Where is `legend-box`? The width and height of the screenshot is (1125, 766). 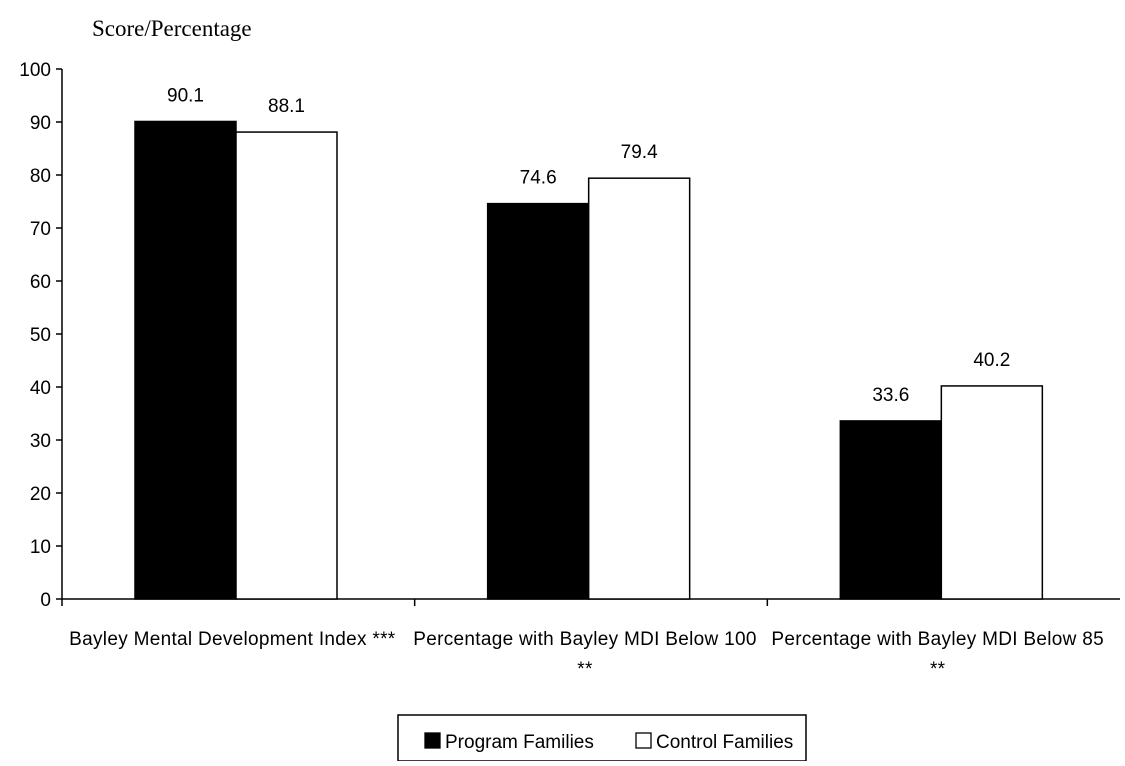 legend-box is located at coordinates (602, 738).